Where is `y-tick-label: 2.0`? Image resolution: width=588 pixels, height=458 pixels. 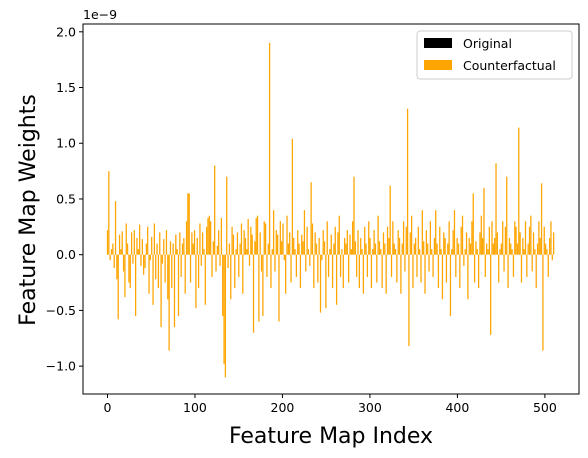
y-tick-label: 2.0 is located at coordinates (66, 31).